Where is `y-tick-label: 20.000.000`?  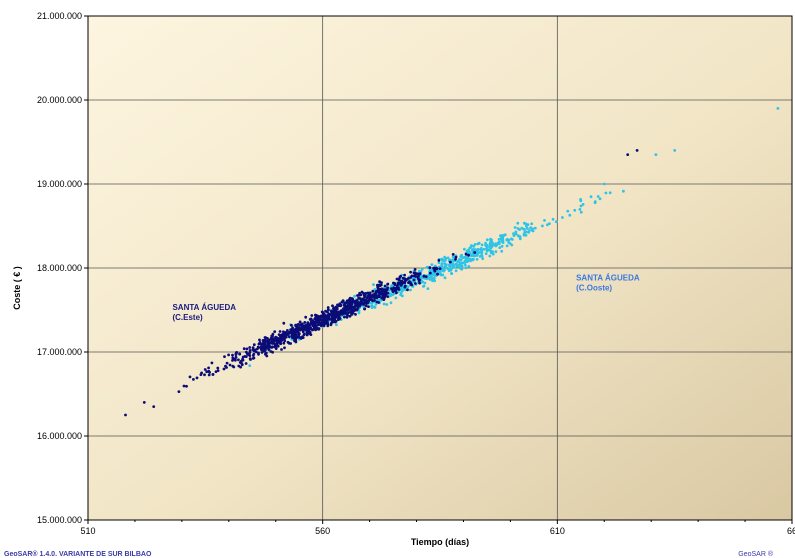 y-tick-label: 20.000.000 is located at coordinates (59, 100).